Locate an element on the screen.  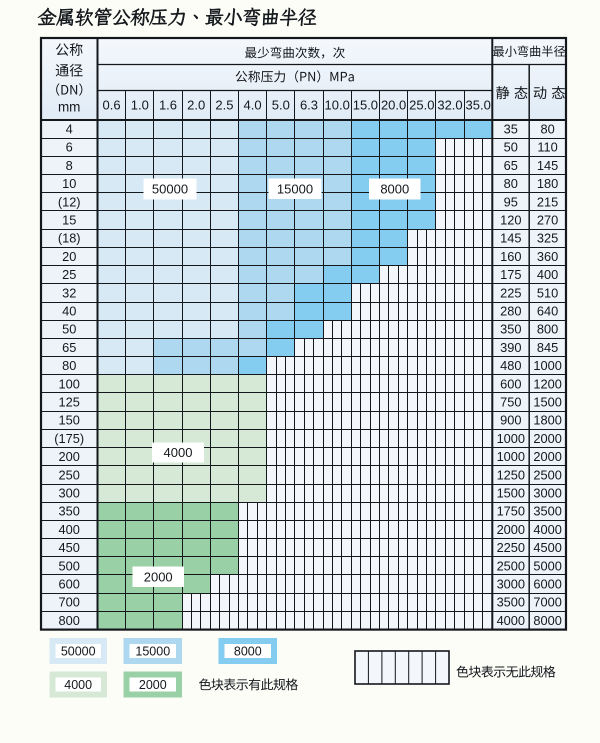
svg-text: 300 is located at coordinates (69, 493).